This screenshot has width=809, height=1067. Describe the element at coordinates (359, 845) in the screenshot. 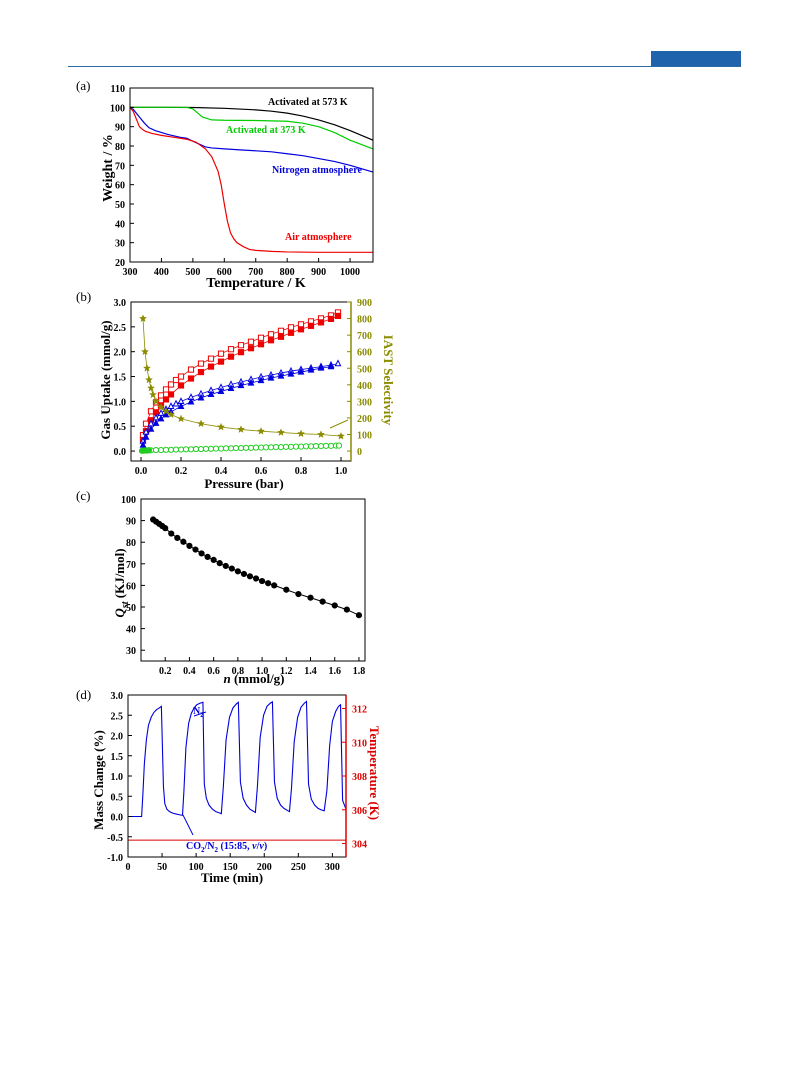

I see `right-y-tick-label: 304` at that location.